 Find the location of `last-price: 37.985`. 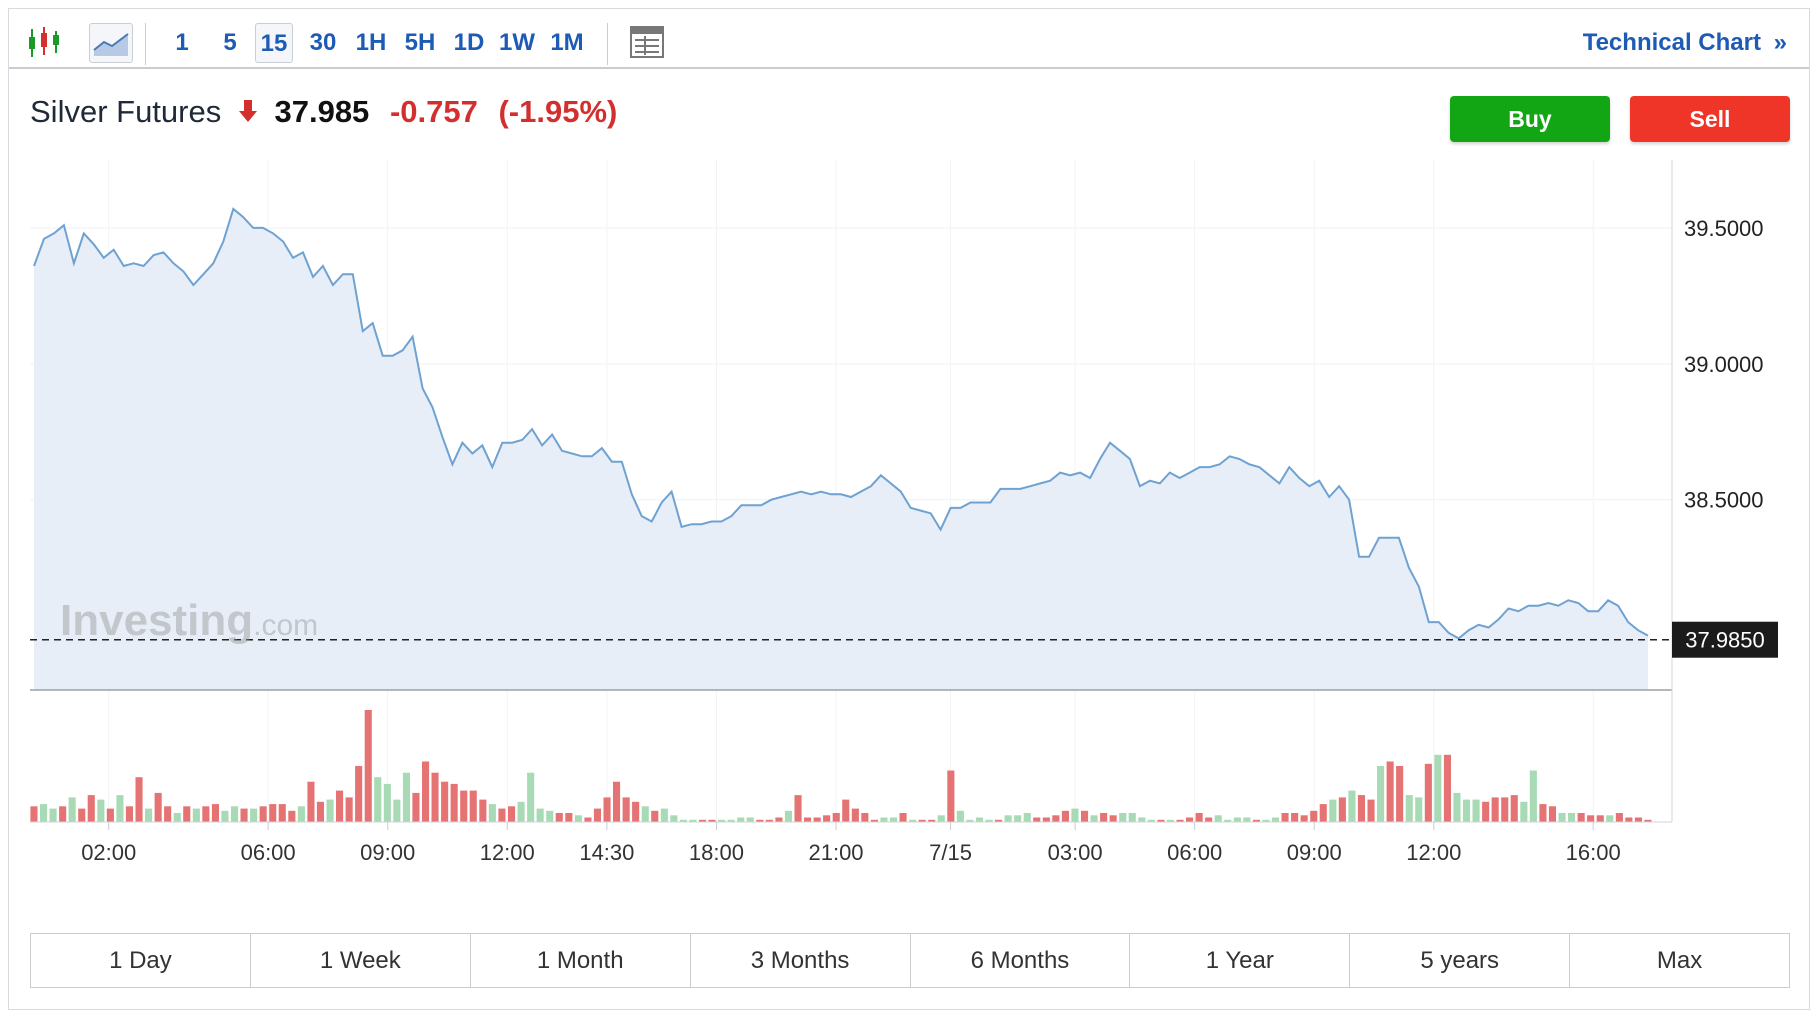

last-price: 37.985 is located at coordinates (322, 111).